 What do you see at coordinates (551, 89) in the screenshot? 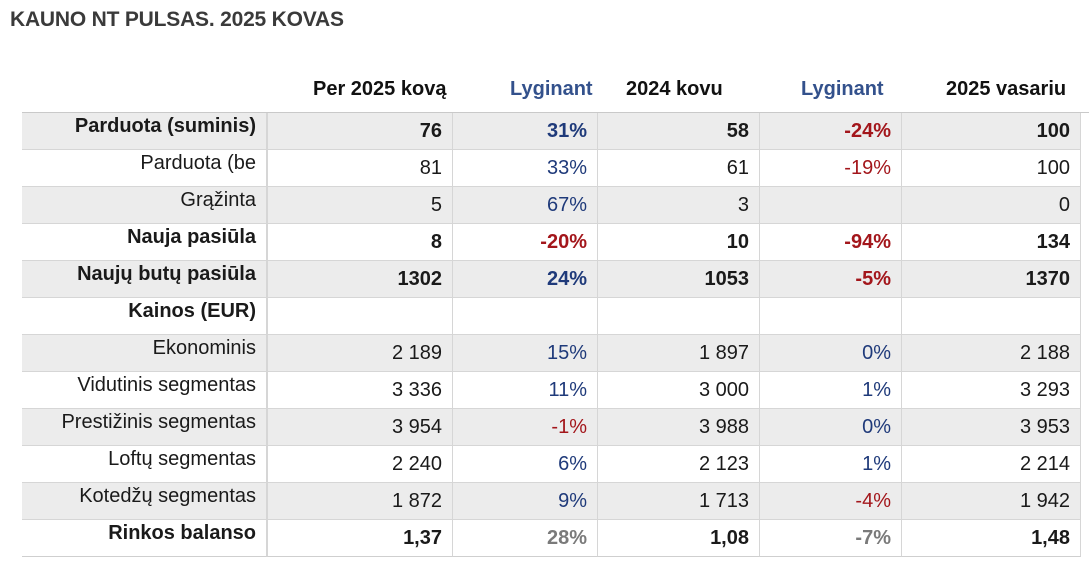
I see `header-lyginant-1: Lyginant` at bounding box center [551, 89].